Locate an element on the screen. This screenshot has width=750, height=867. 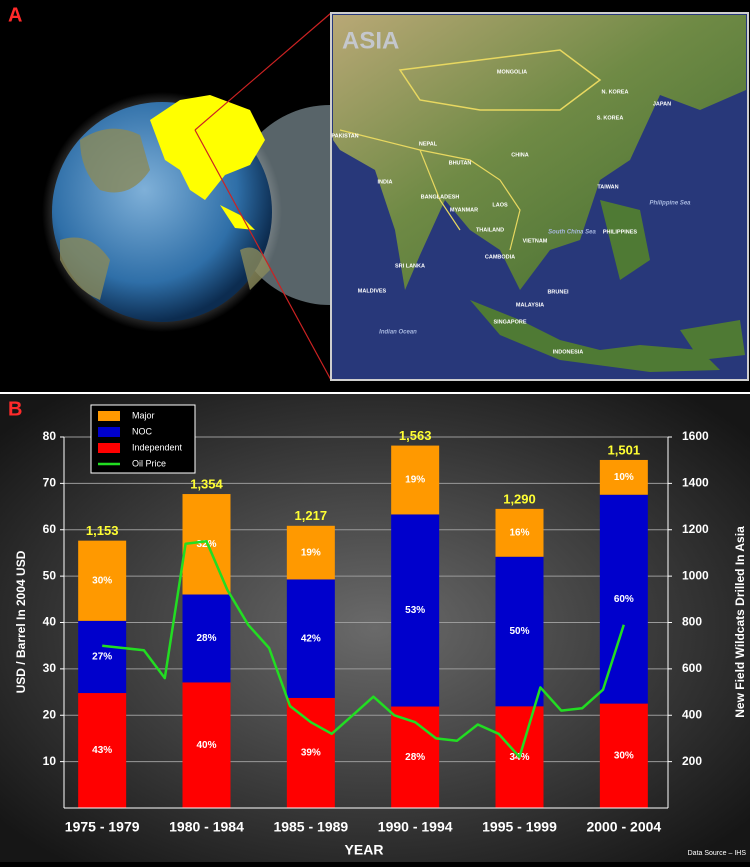
segment-label: 28% is located at coordinates (415, 757).